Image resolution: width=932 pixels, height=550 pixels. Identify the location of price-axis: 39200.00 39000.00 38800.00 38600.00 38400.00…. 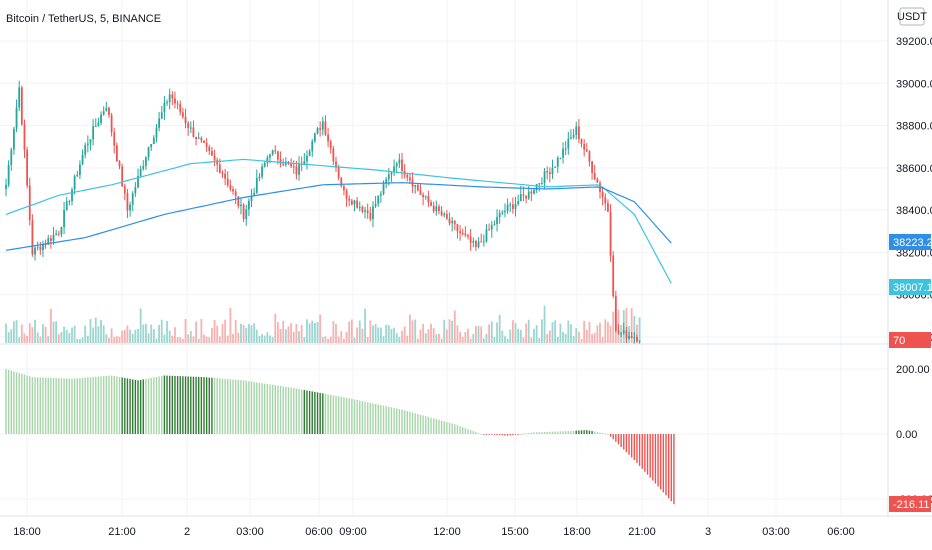
(914, 190).